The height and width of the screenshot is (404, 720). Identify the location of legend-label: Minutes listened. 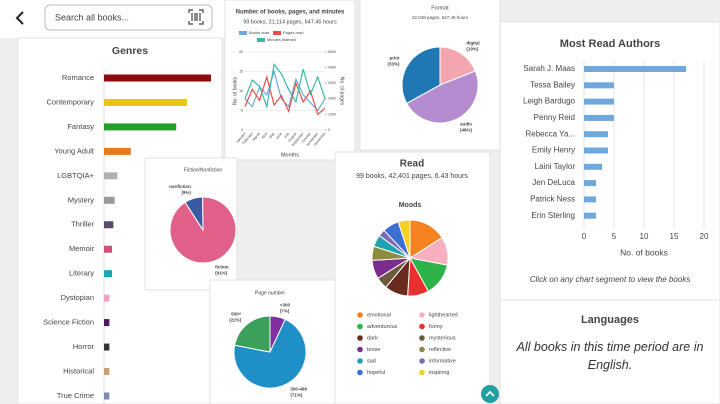
(281, 39).